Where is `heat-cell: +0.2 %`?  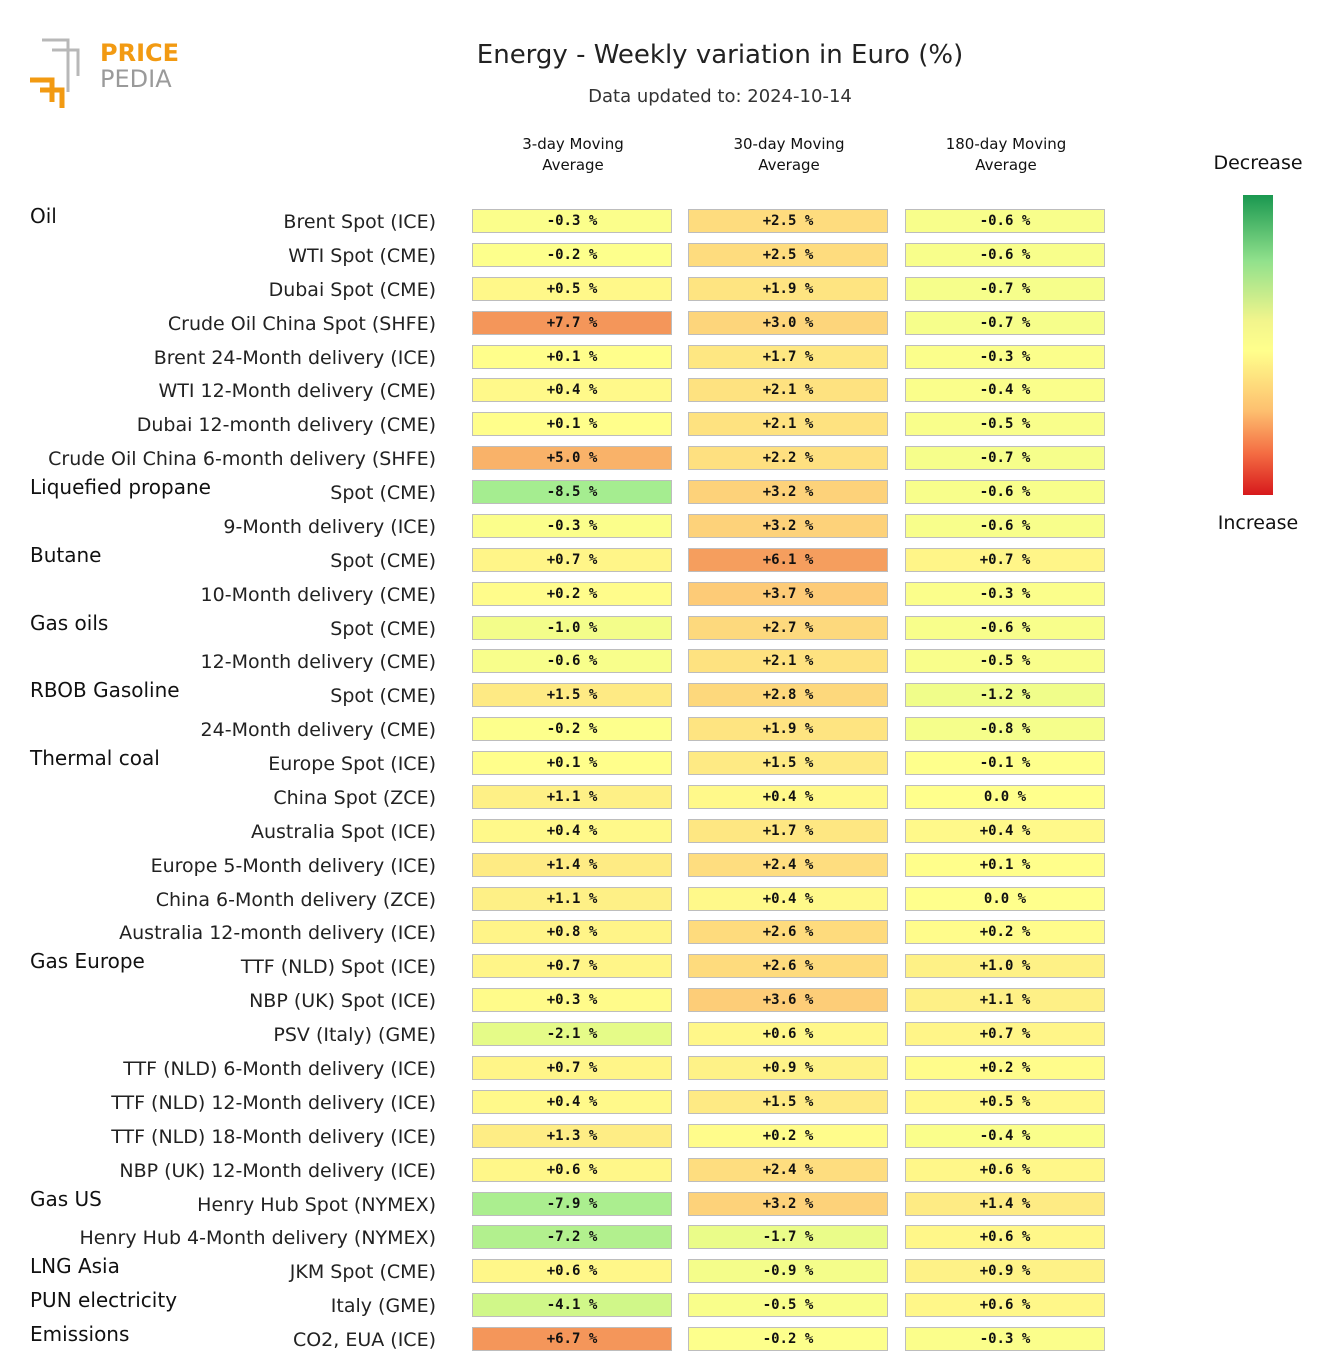 heat-cell: +0.2 % is located at coordinates (572, 593).